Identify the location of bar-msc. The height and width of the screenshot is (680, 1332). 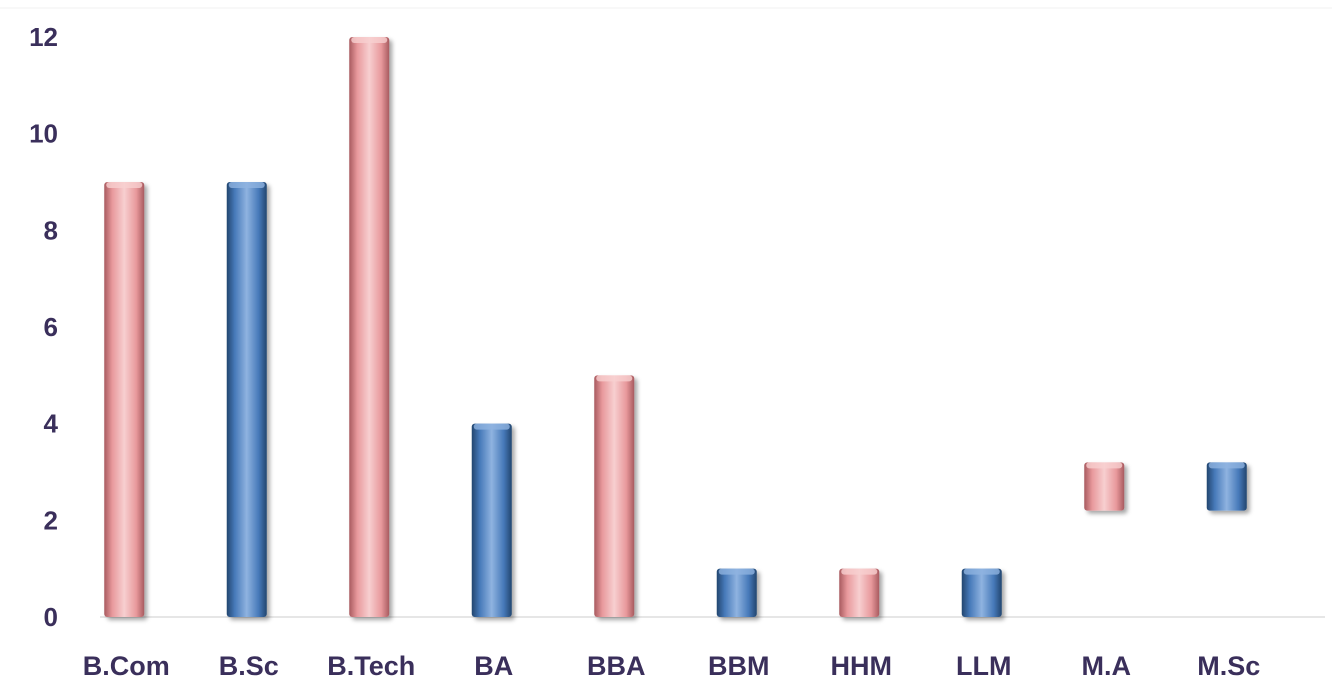
(1226, 486).